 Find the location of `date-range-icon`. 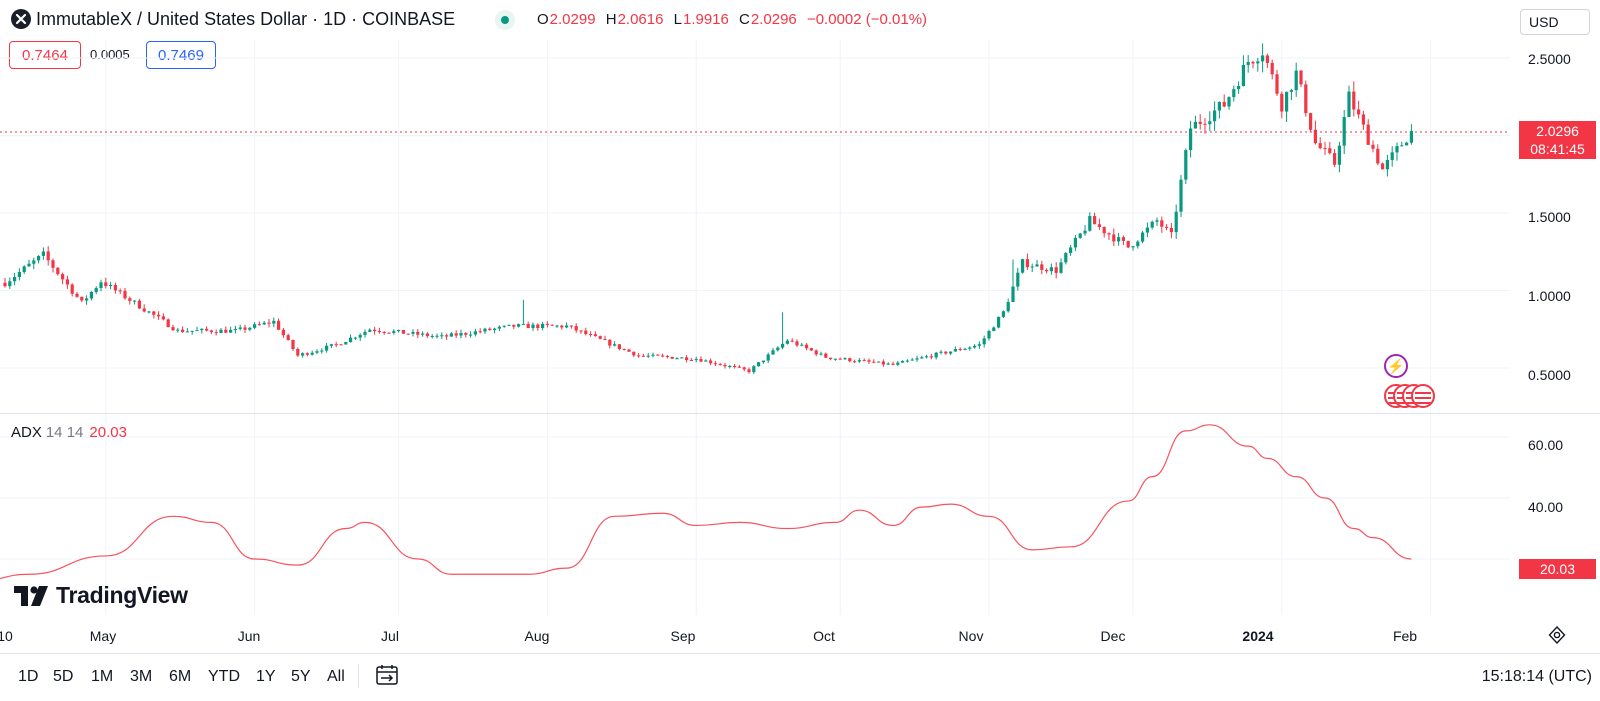

date-range-icon is located at coordinates (387, 677).